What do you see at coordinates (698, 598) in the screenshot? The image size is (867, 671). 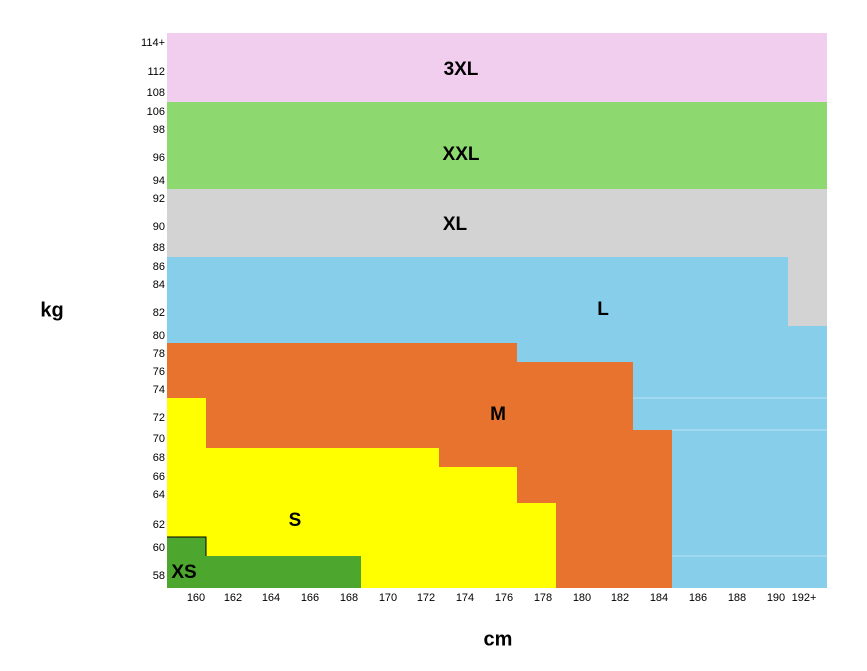 I see `x-tick-label: 186` at bounding box center [698, 598].